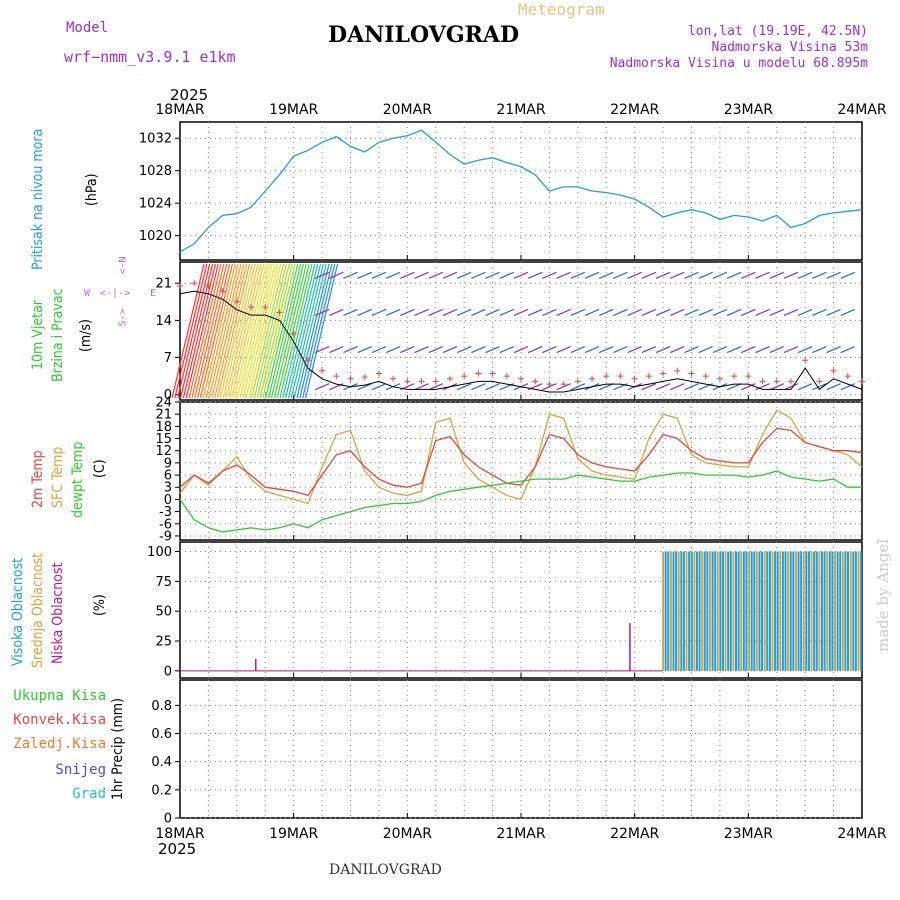  I want to click on temp-ytick-label: 3, so click(168, 488).